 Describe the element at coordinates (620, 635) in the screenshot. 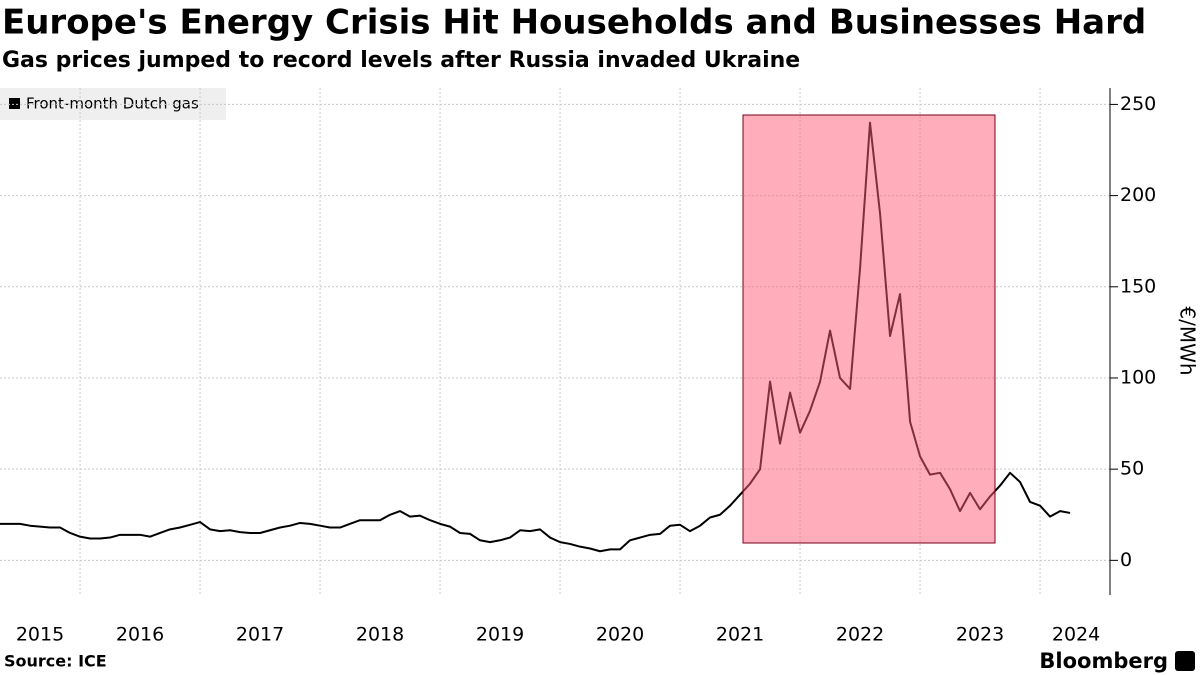

I see `x-tick-label: 2020` at that location.